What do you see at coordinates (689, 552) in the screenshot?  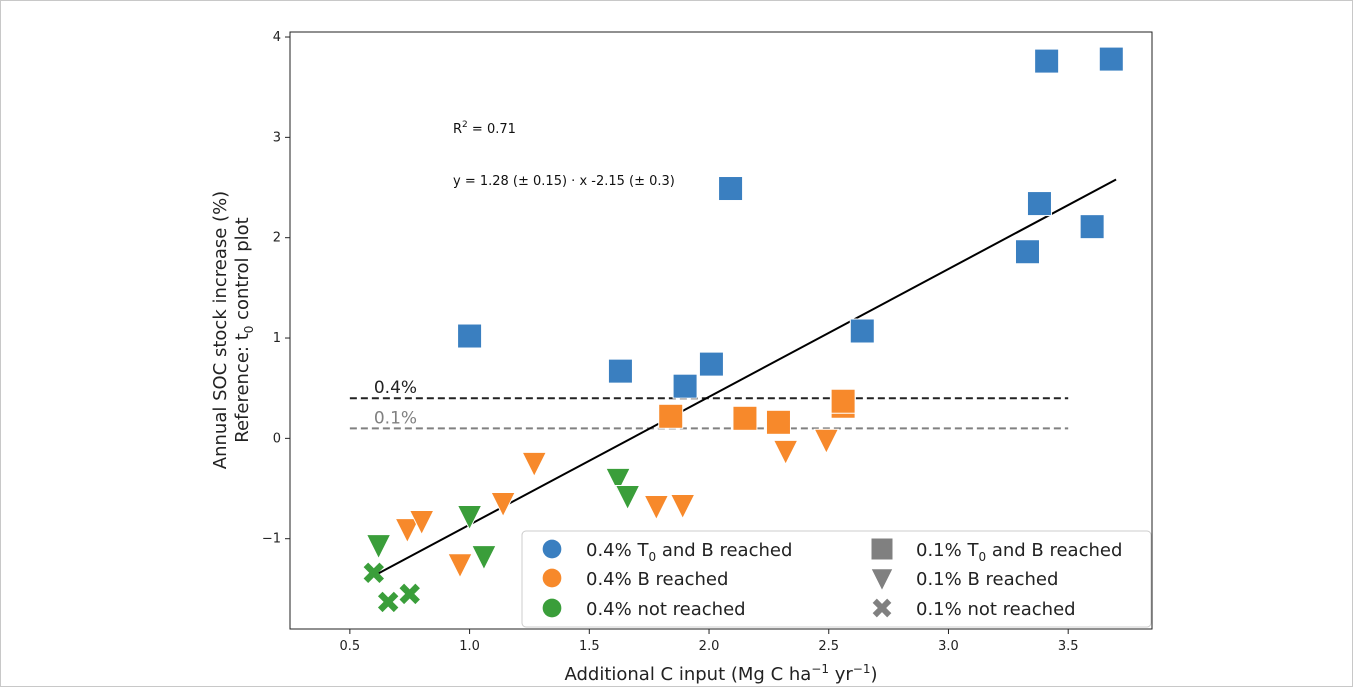 I see `legend-label: 0.4% T0 and B reached` at bounding box center [689, 552].